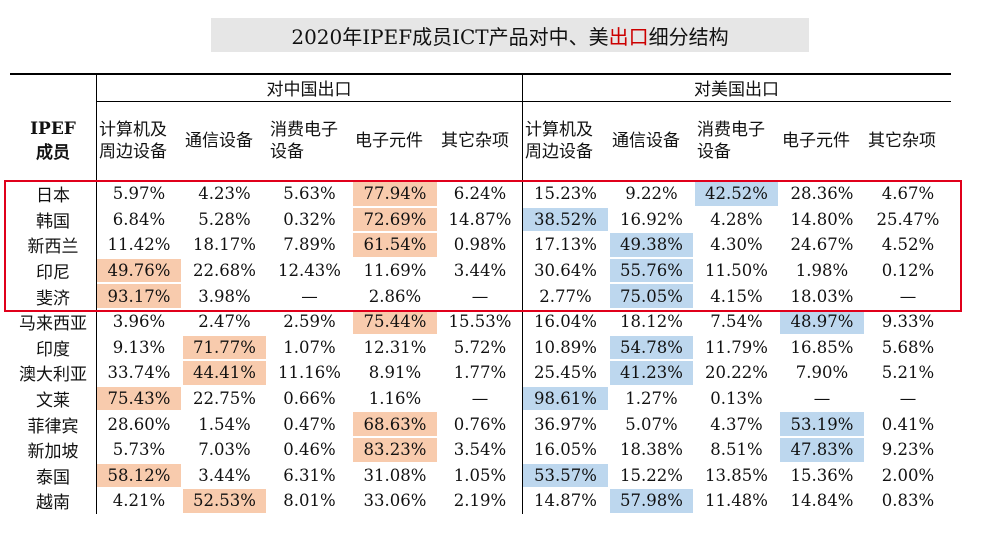 This screenshot has width=999, height=545. What do you see at coordinates (822, 245) in the screenshot?
I see `us-value-cell: 24.67%` at bounding box center [822, 245].